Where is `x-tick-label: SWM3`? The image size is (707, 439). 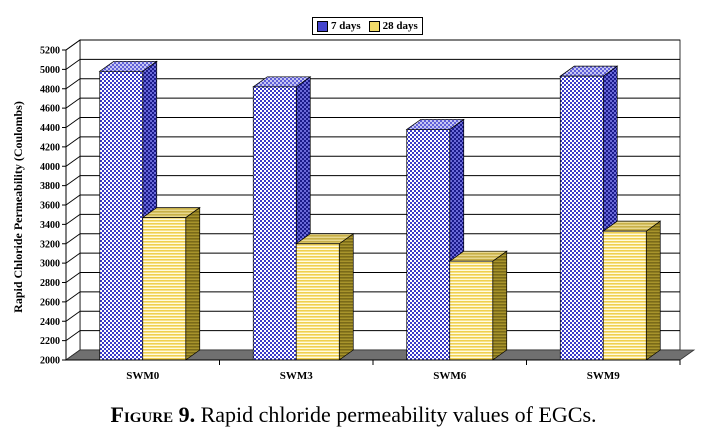
x-tick-label: SWM3 is located at coordinates (297, 376).